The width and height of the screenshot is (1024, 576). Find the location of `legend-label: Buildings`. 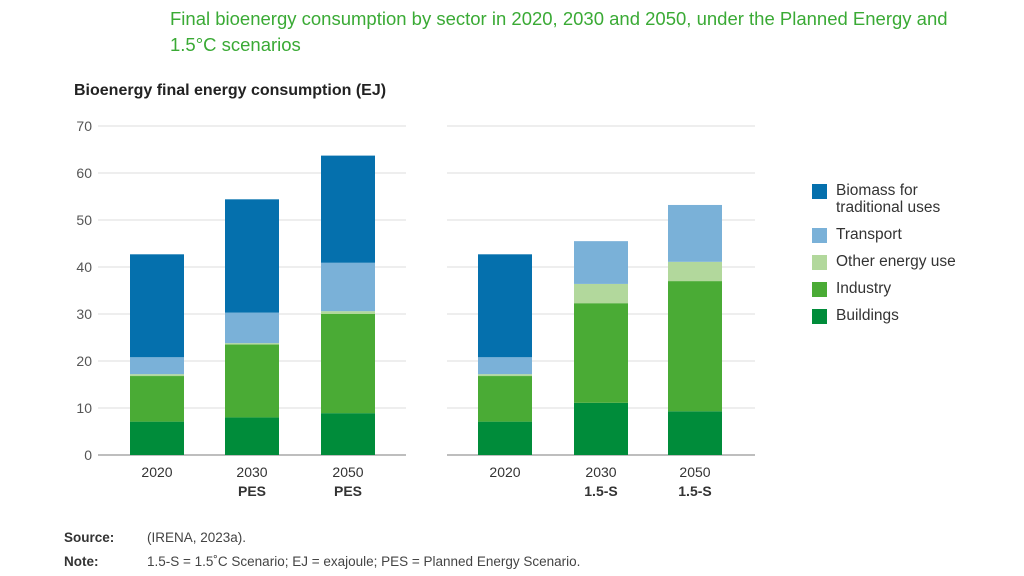

legend-label: Buildings is located at coordinates (867, 315).